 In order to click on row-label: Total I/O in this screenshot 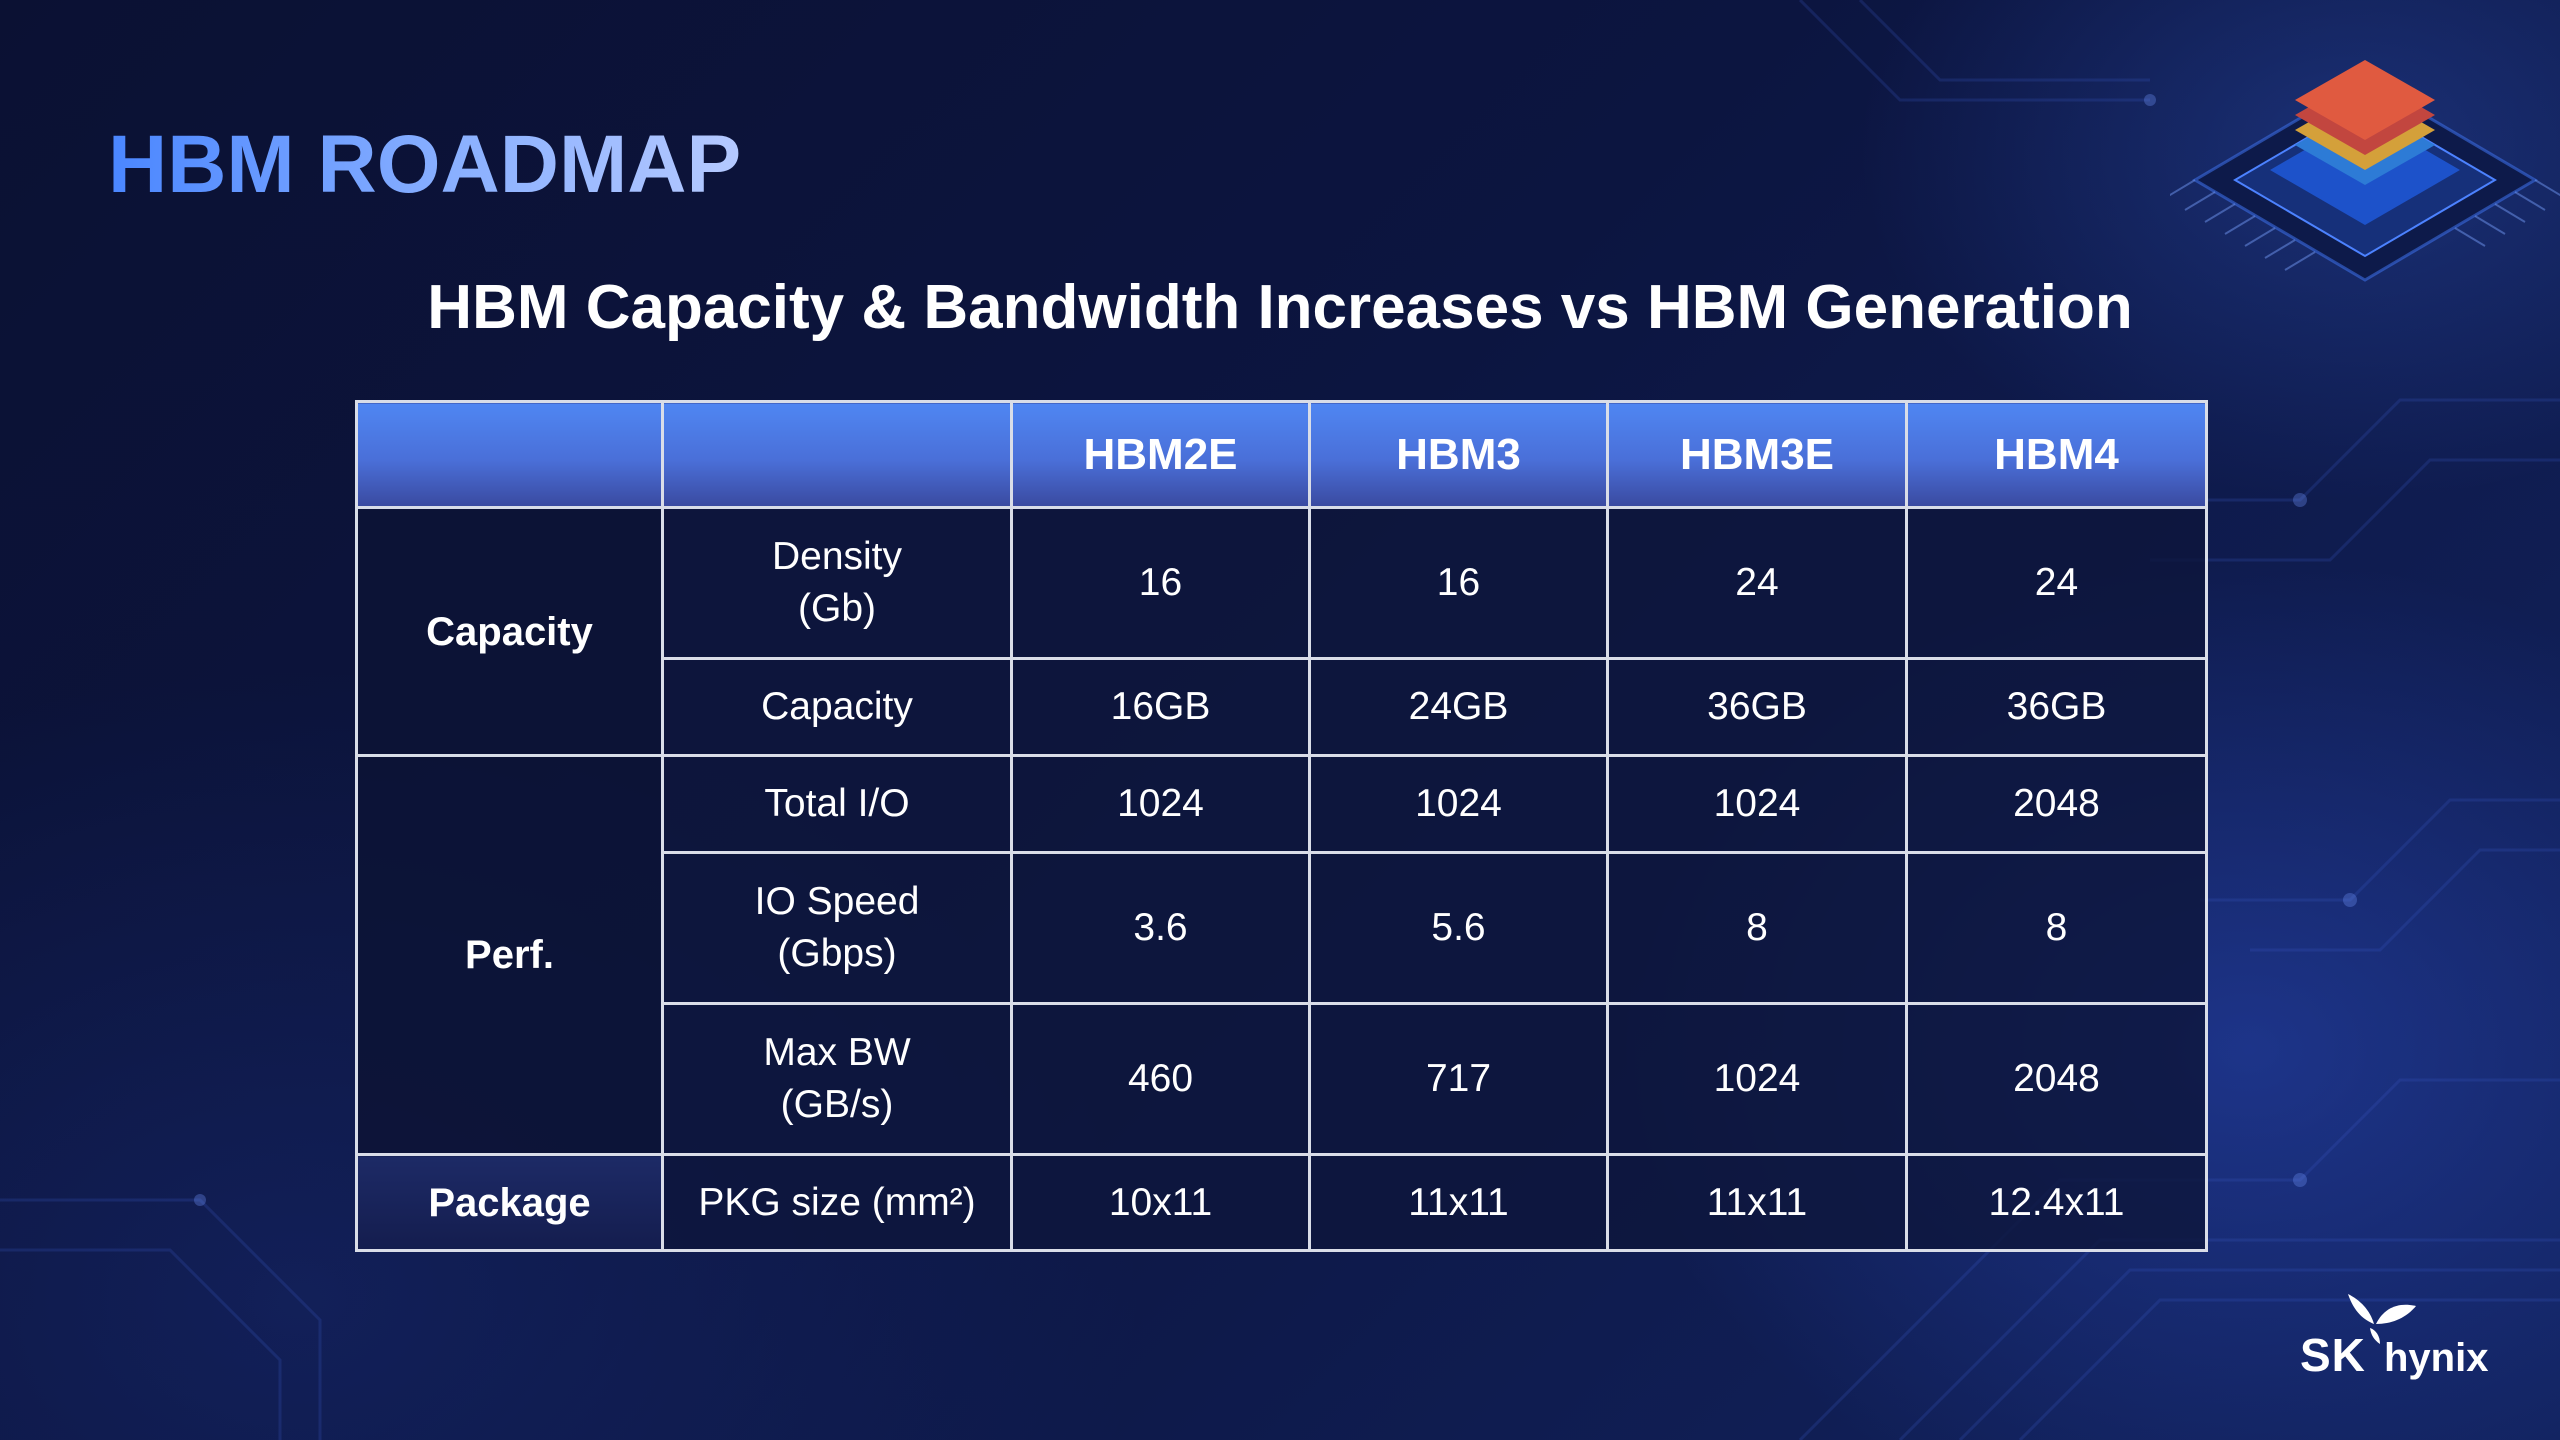, I will do `click(837, 804)`.